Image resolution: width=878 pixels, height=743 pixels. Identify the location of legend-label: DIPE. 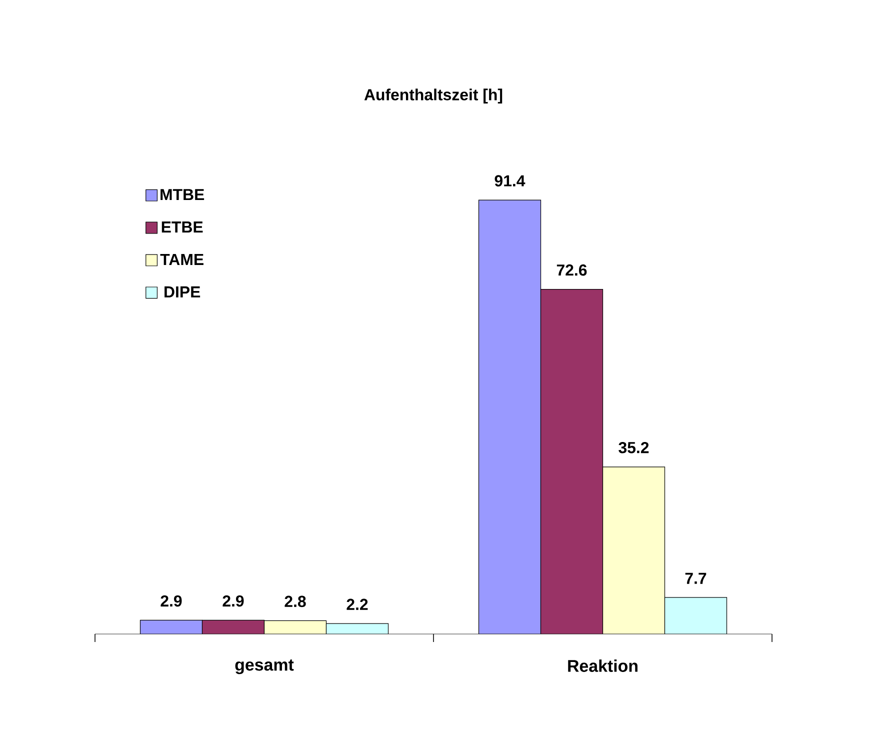
(182, 292).